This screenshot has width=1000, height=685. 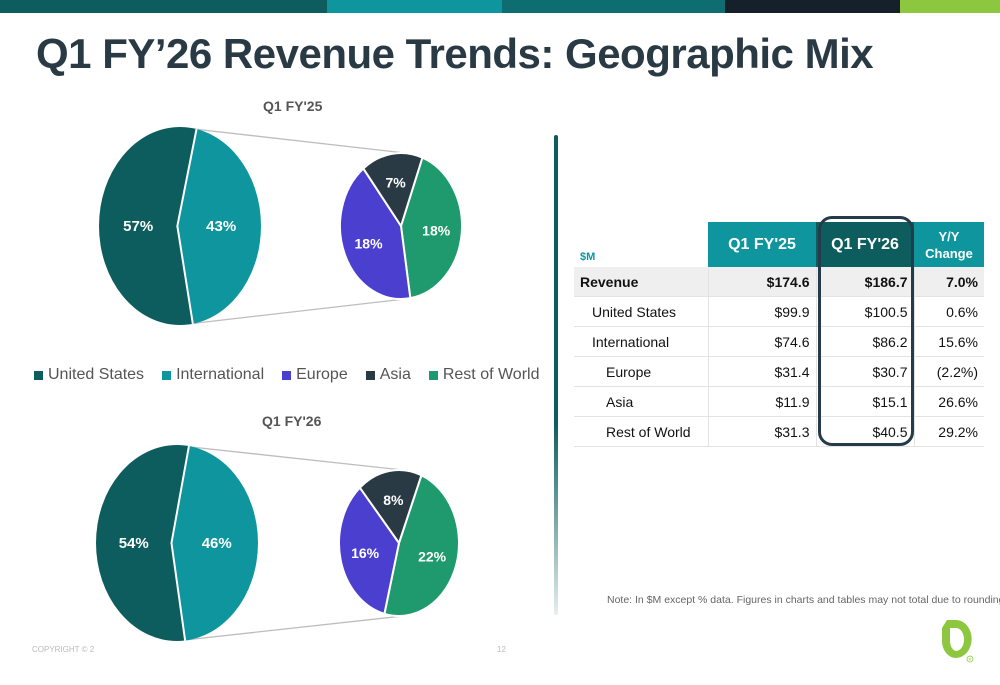 I want to click on pie-value-label: 7%, so click(x=395, y=183).